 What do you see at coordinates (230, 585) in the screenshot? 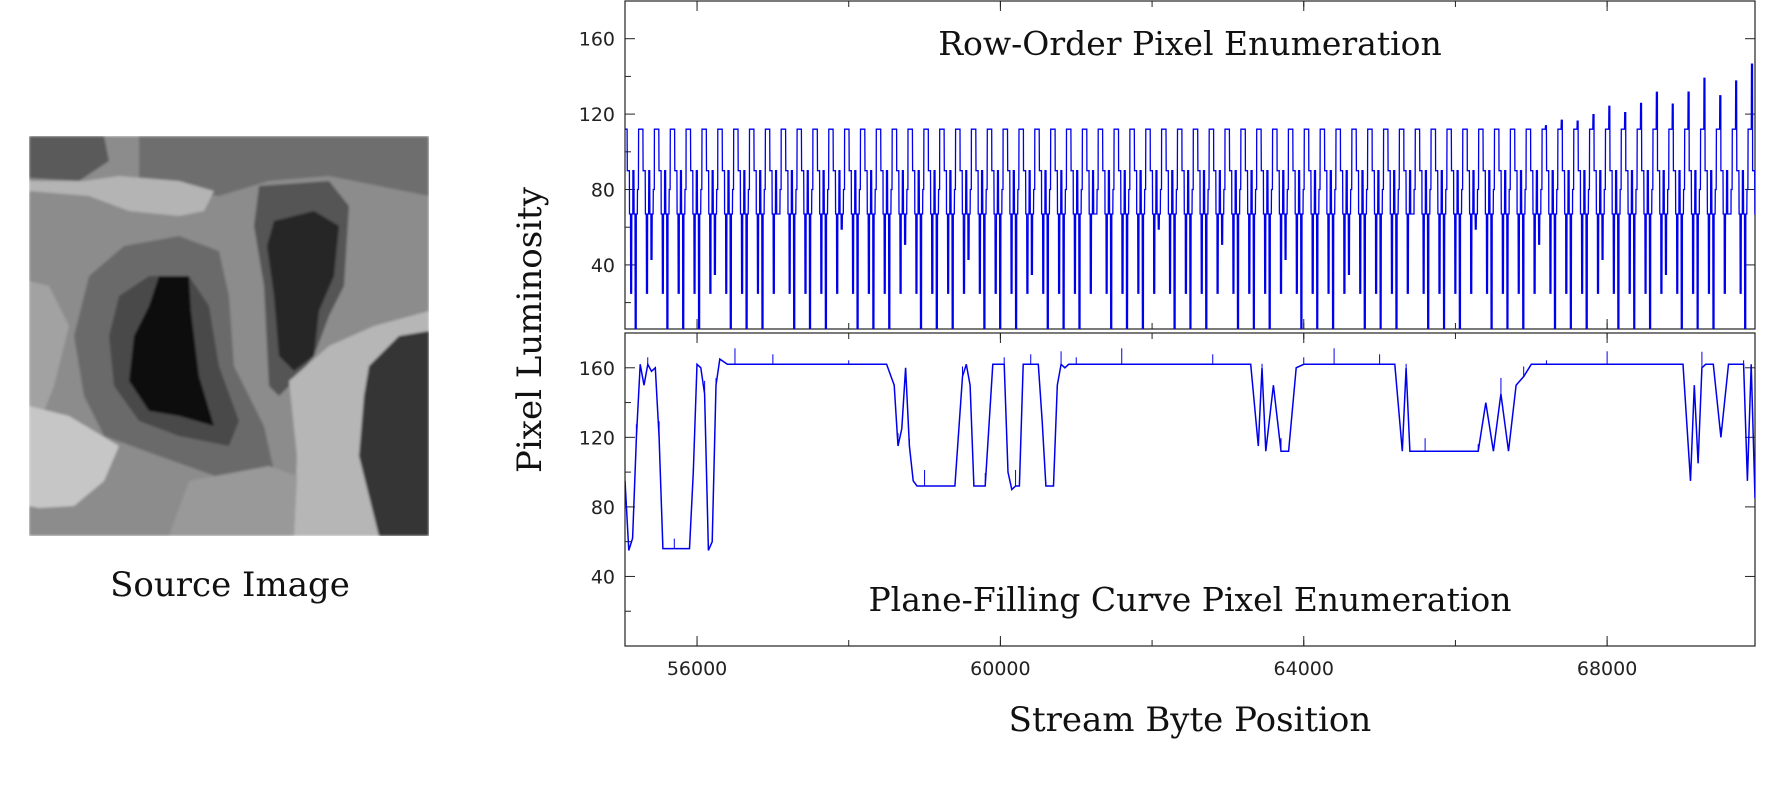
I see `source-image-caption: Source Image` at bounding box center [230, 585].